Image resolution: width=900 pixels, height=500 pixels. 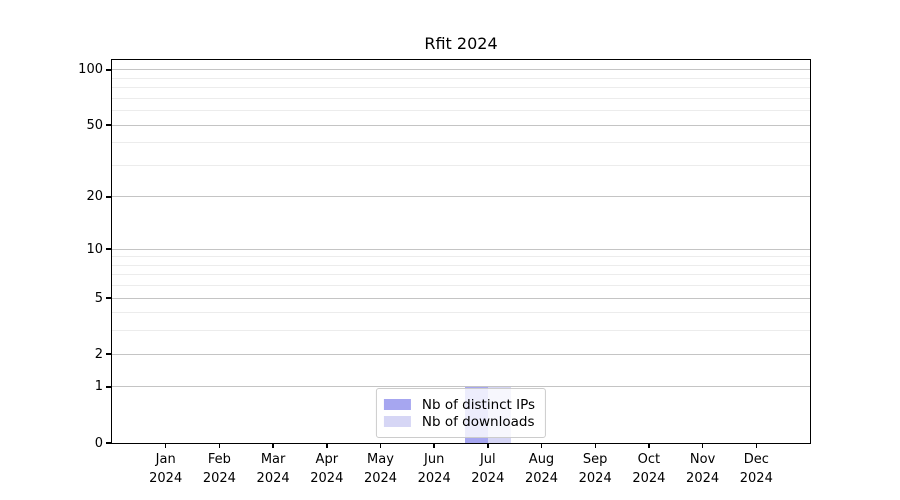 I want to click on y-tick-label: 20, so click(x=94, y=197).